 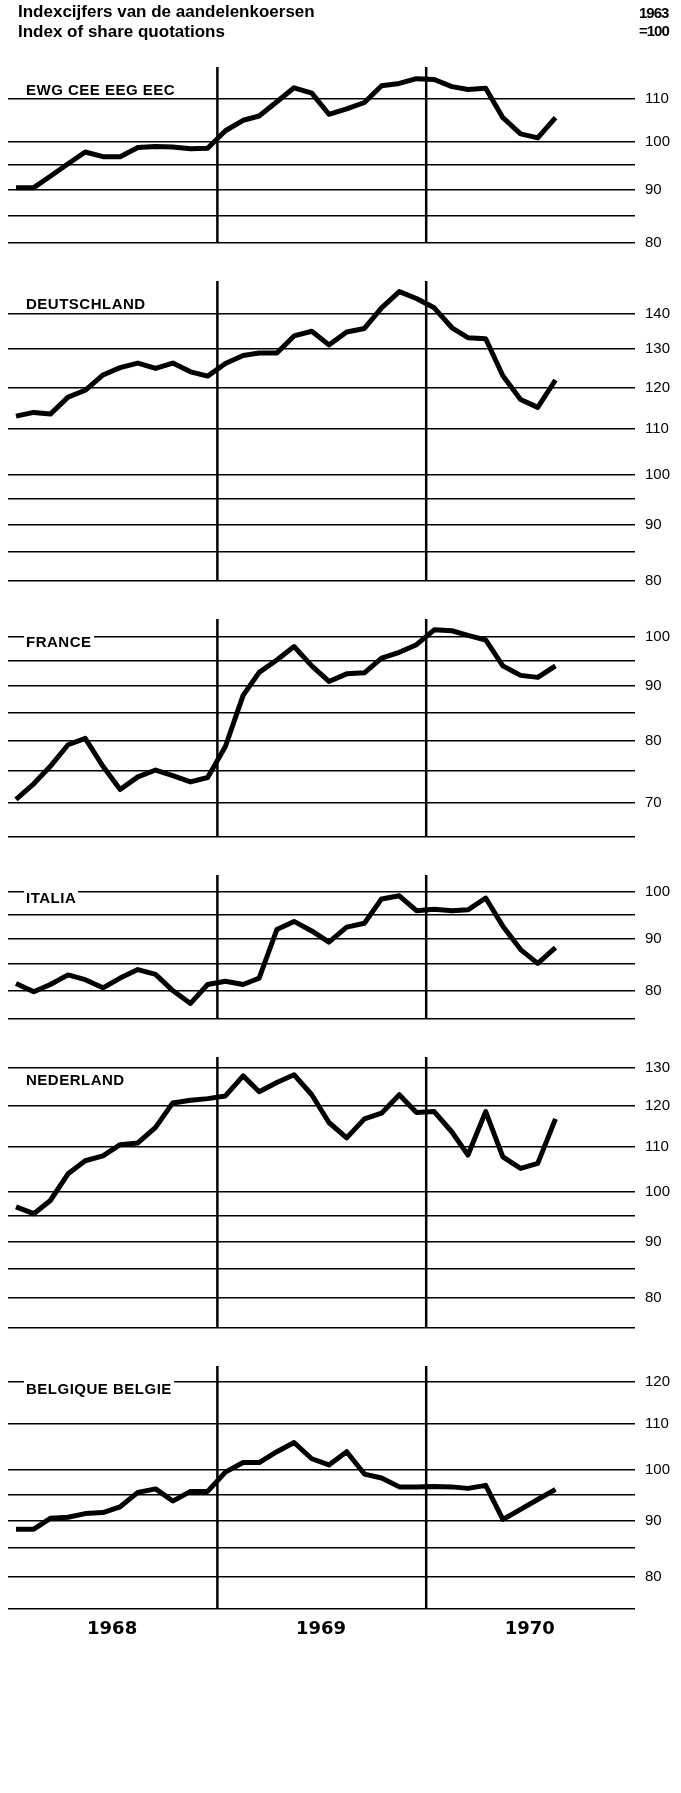 What do you see at coordinates (166, 12) in the screenshot?
I see `chart-title: Indexcijfers van de aandelenkoersen` at bounding box center [166, 12].